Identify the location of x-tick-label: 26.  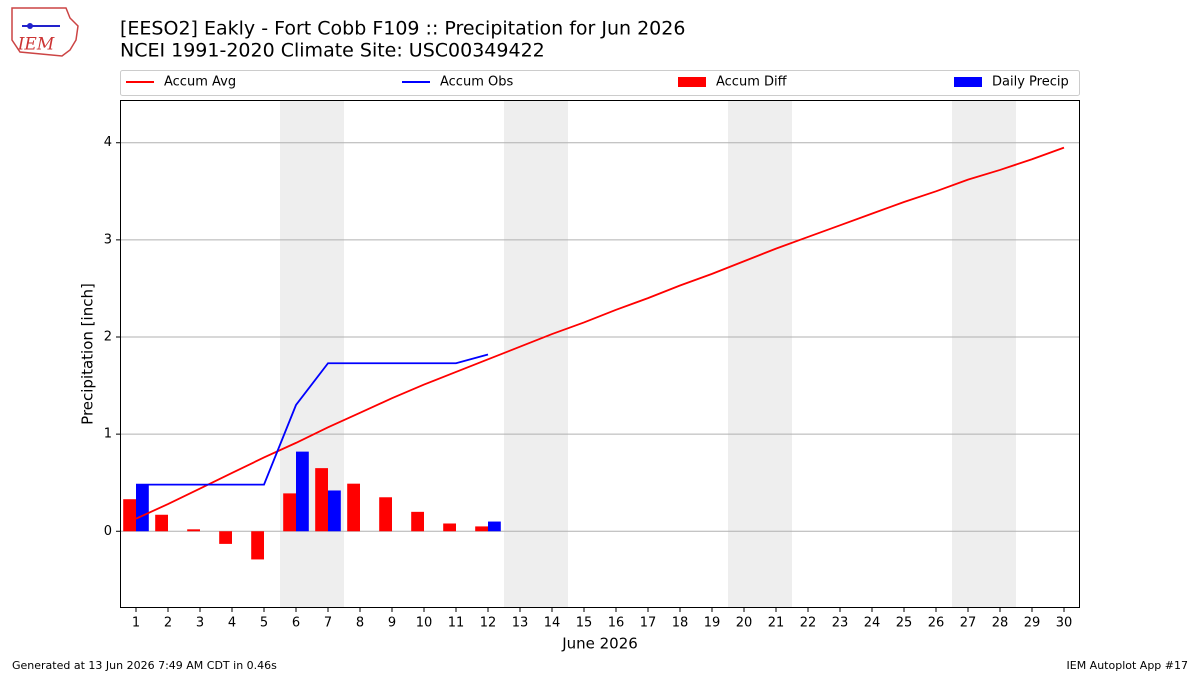
(936, 623).